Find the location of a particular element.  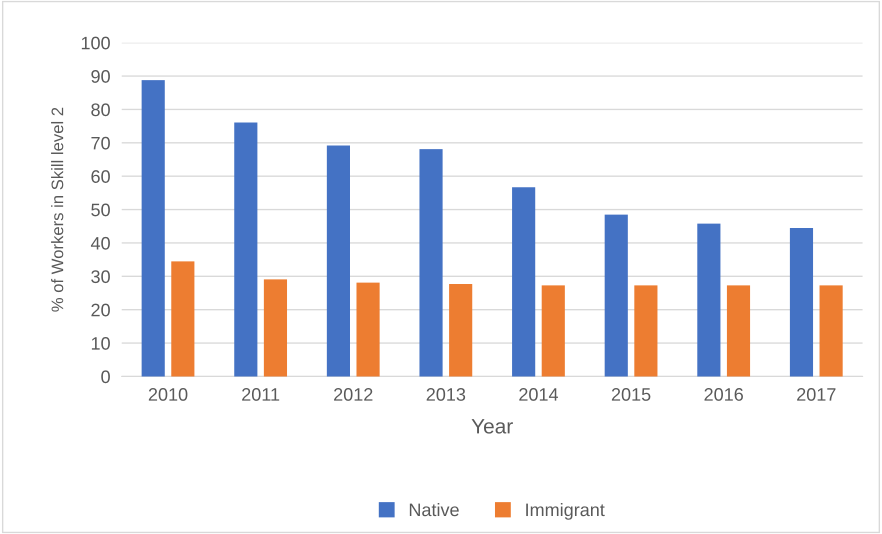

x-axis-title: Year is located at coordinates (492, 426).